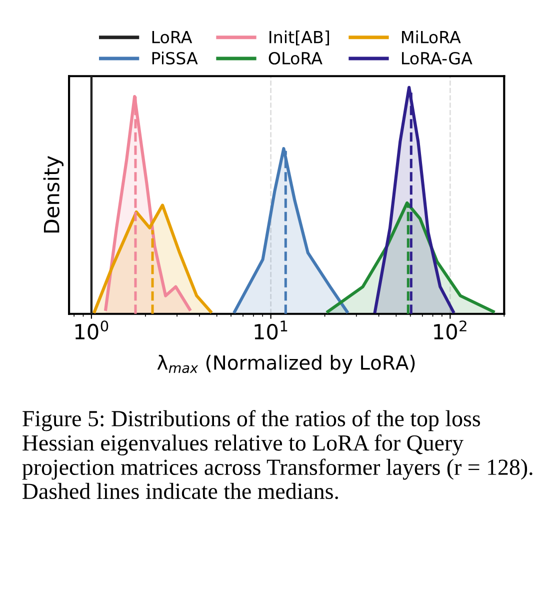  I want to click on caption: Figure 5: Distributions of the ratios of the top loss Hessian eigenvalues relative to LoRA for Query projection matrices across Transformer layers (r = 128). Dashed lines indicate the medians., so click(277, 455).